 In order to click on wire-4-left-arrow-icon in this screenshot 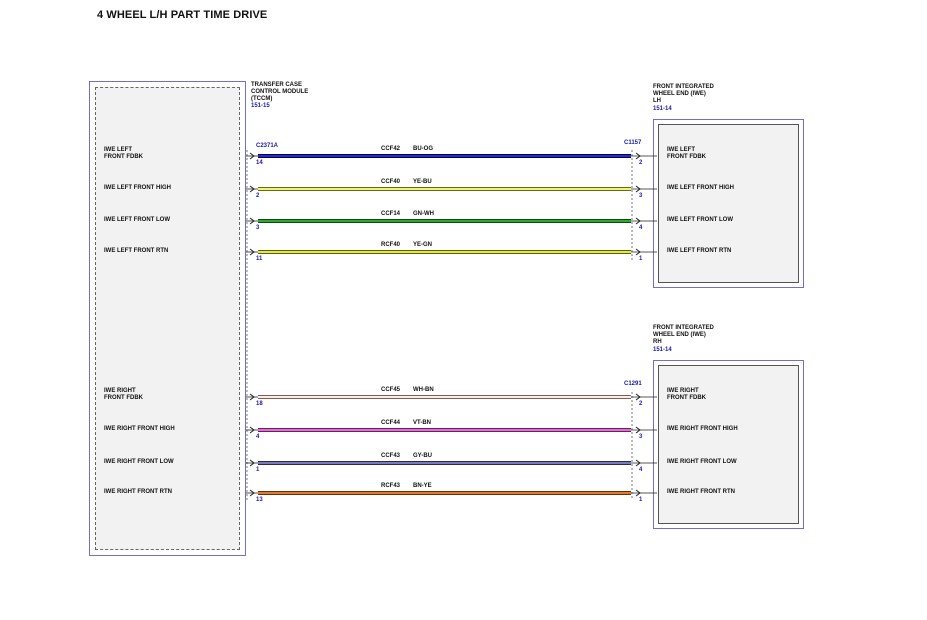, I will do `click(252, 252)`.